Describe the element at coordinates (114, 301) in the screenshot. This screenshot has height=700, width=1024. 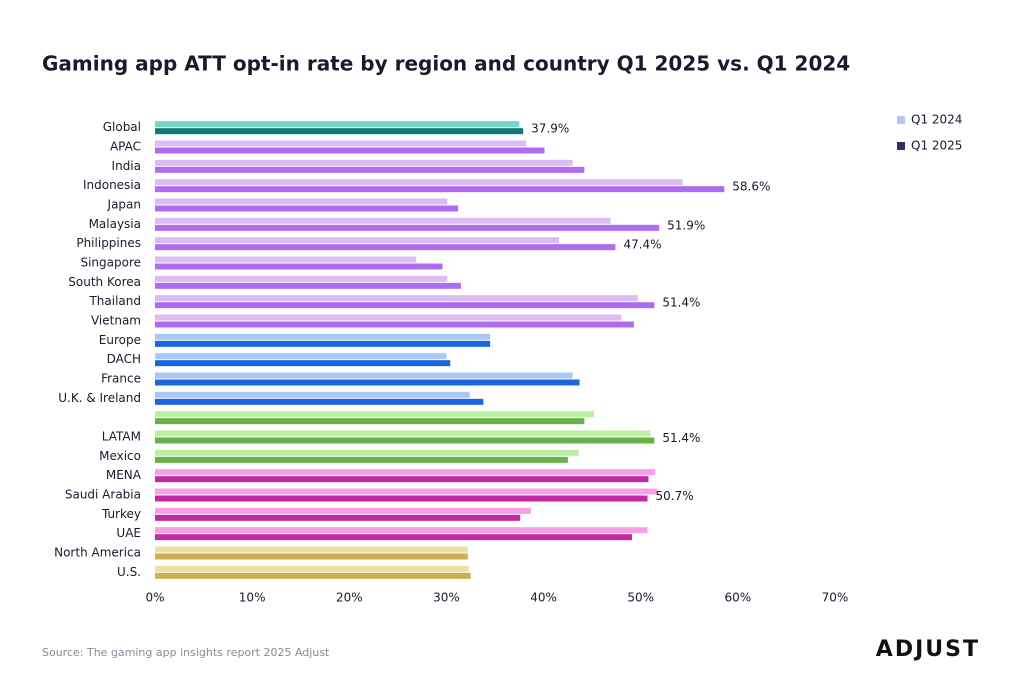
I see `y-tick-label: Thailand` at that location.